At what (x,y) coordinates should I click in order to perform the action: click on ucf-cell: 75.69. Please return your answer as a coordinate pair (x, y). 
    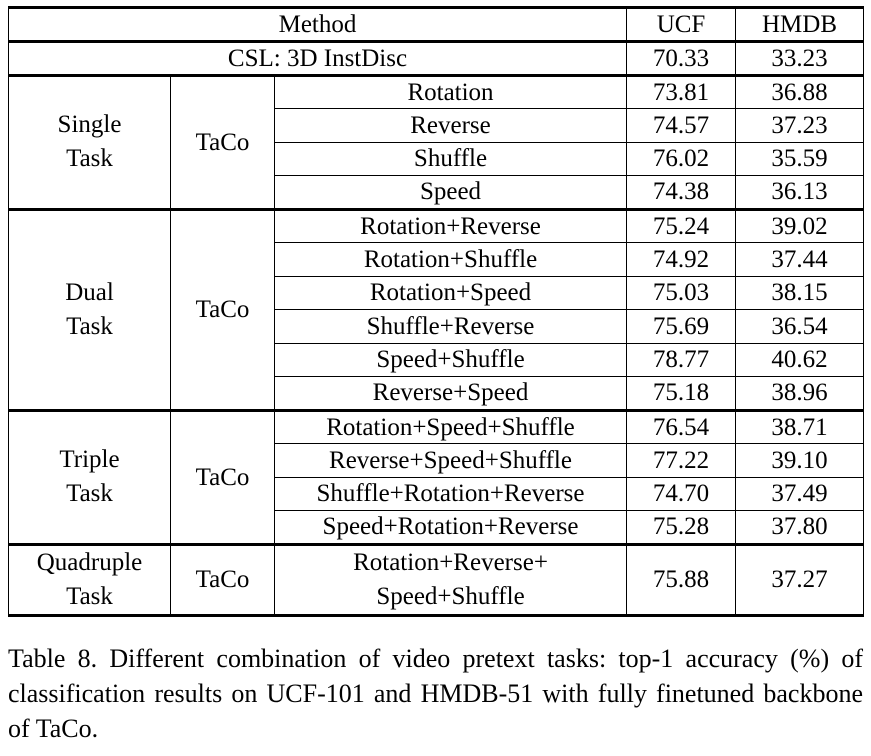
    Looking at the image, I should click on (681, 326).